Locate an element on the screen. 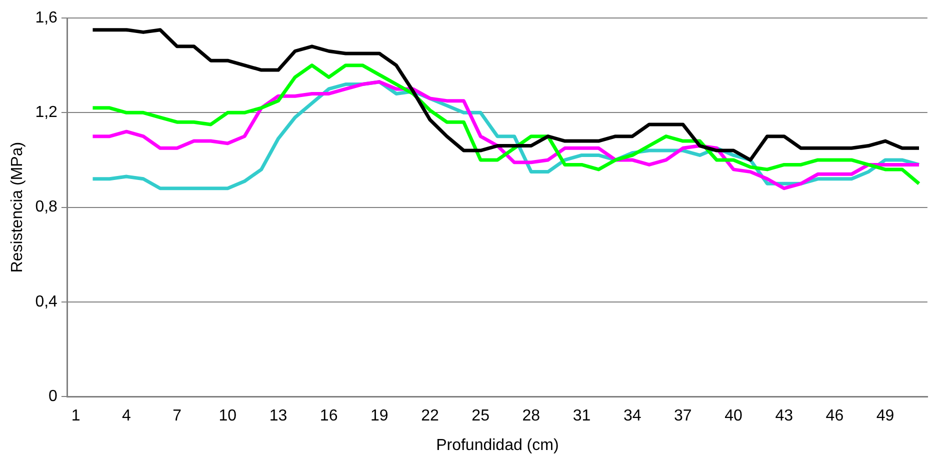 The width and height of the screenshot is (929, 457). y-tick-label: 1,6 is located at coordinates (46, 17).